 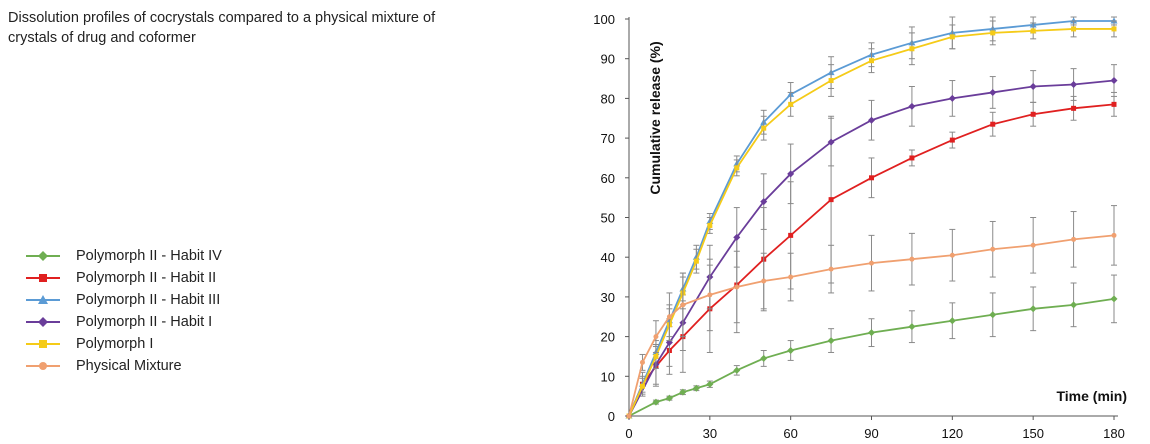 What do you see at coordinates (129, 366) in the screenshot?
I see `legend-label: Physical Mixture` at bounding box center [129, 366].